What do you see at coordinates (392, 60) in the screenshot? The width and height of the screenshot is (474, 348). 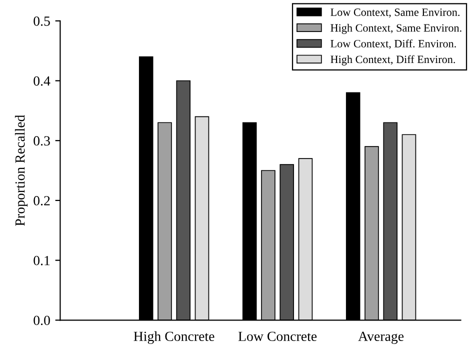 I see `legend-label: High Context, Diff Environ.` at bounding box center [392, 60].